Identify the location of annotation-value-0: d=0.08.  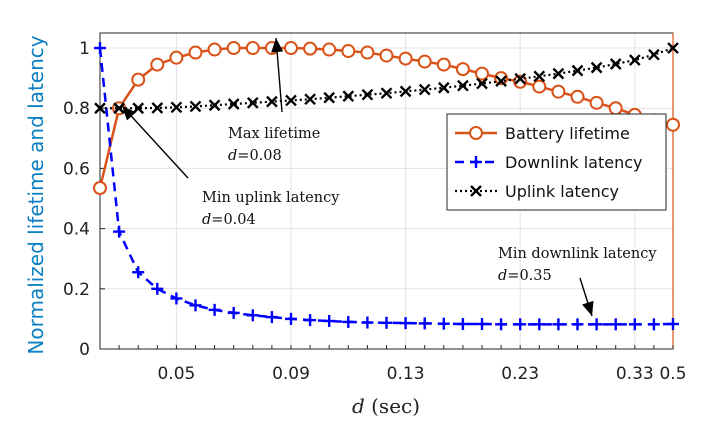
(255, 156).